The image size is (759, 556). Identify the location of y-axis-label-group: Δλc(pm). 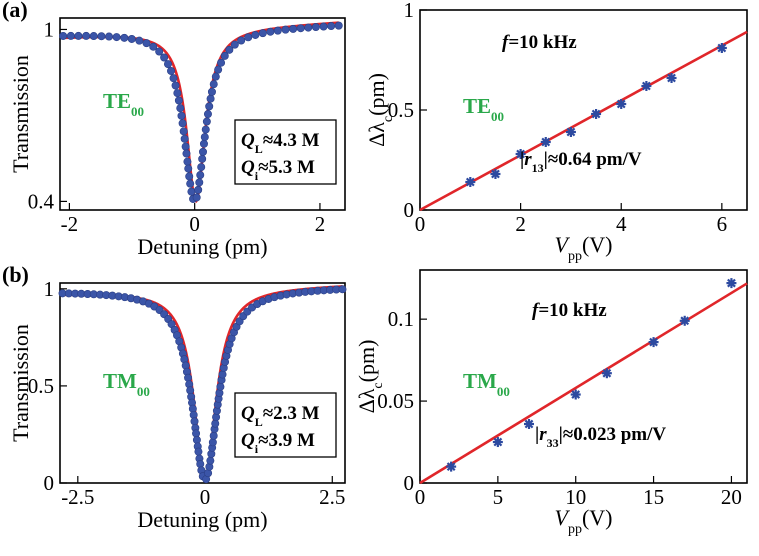
(370, 377).